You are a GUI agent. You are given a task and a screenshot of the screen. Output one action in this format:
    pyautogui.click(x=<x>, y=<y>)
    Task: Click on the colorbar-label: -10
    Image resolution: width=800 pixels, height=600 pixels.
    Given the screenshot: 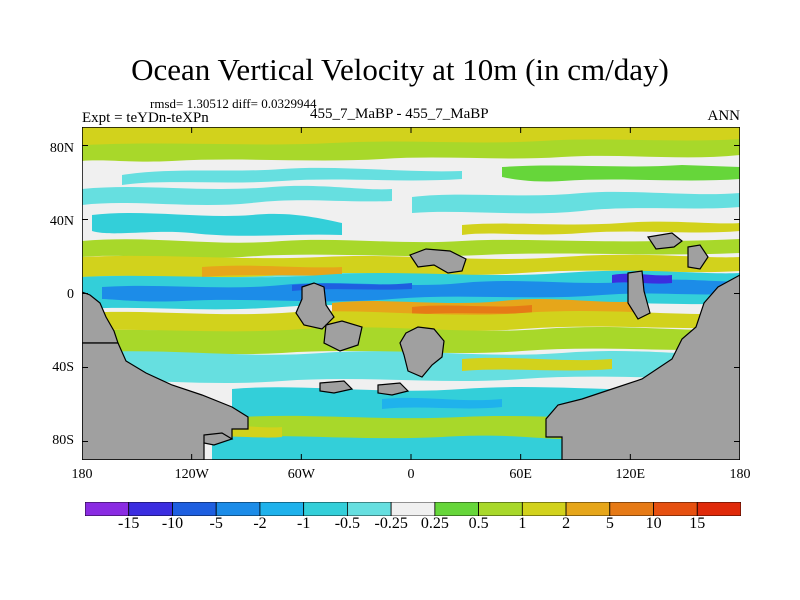 What is the action you would take?
    pyautogui.click(x=172, y=523)
    